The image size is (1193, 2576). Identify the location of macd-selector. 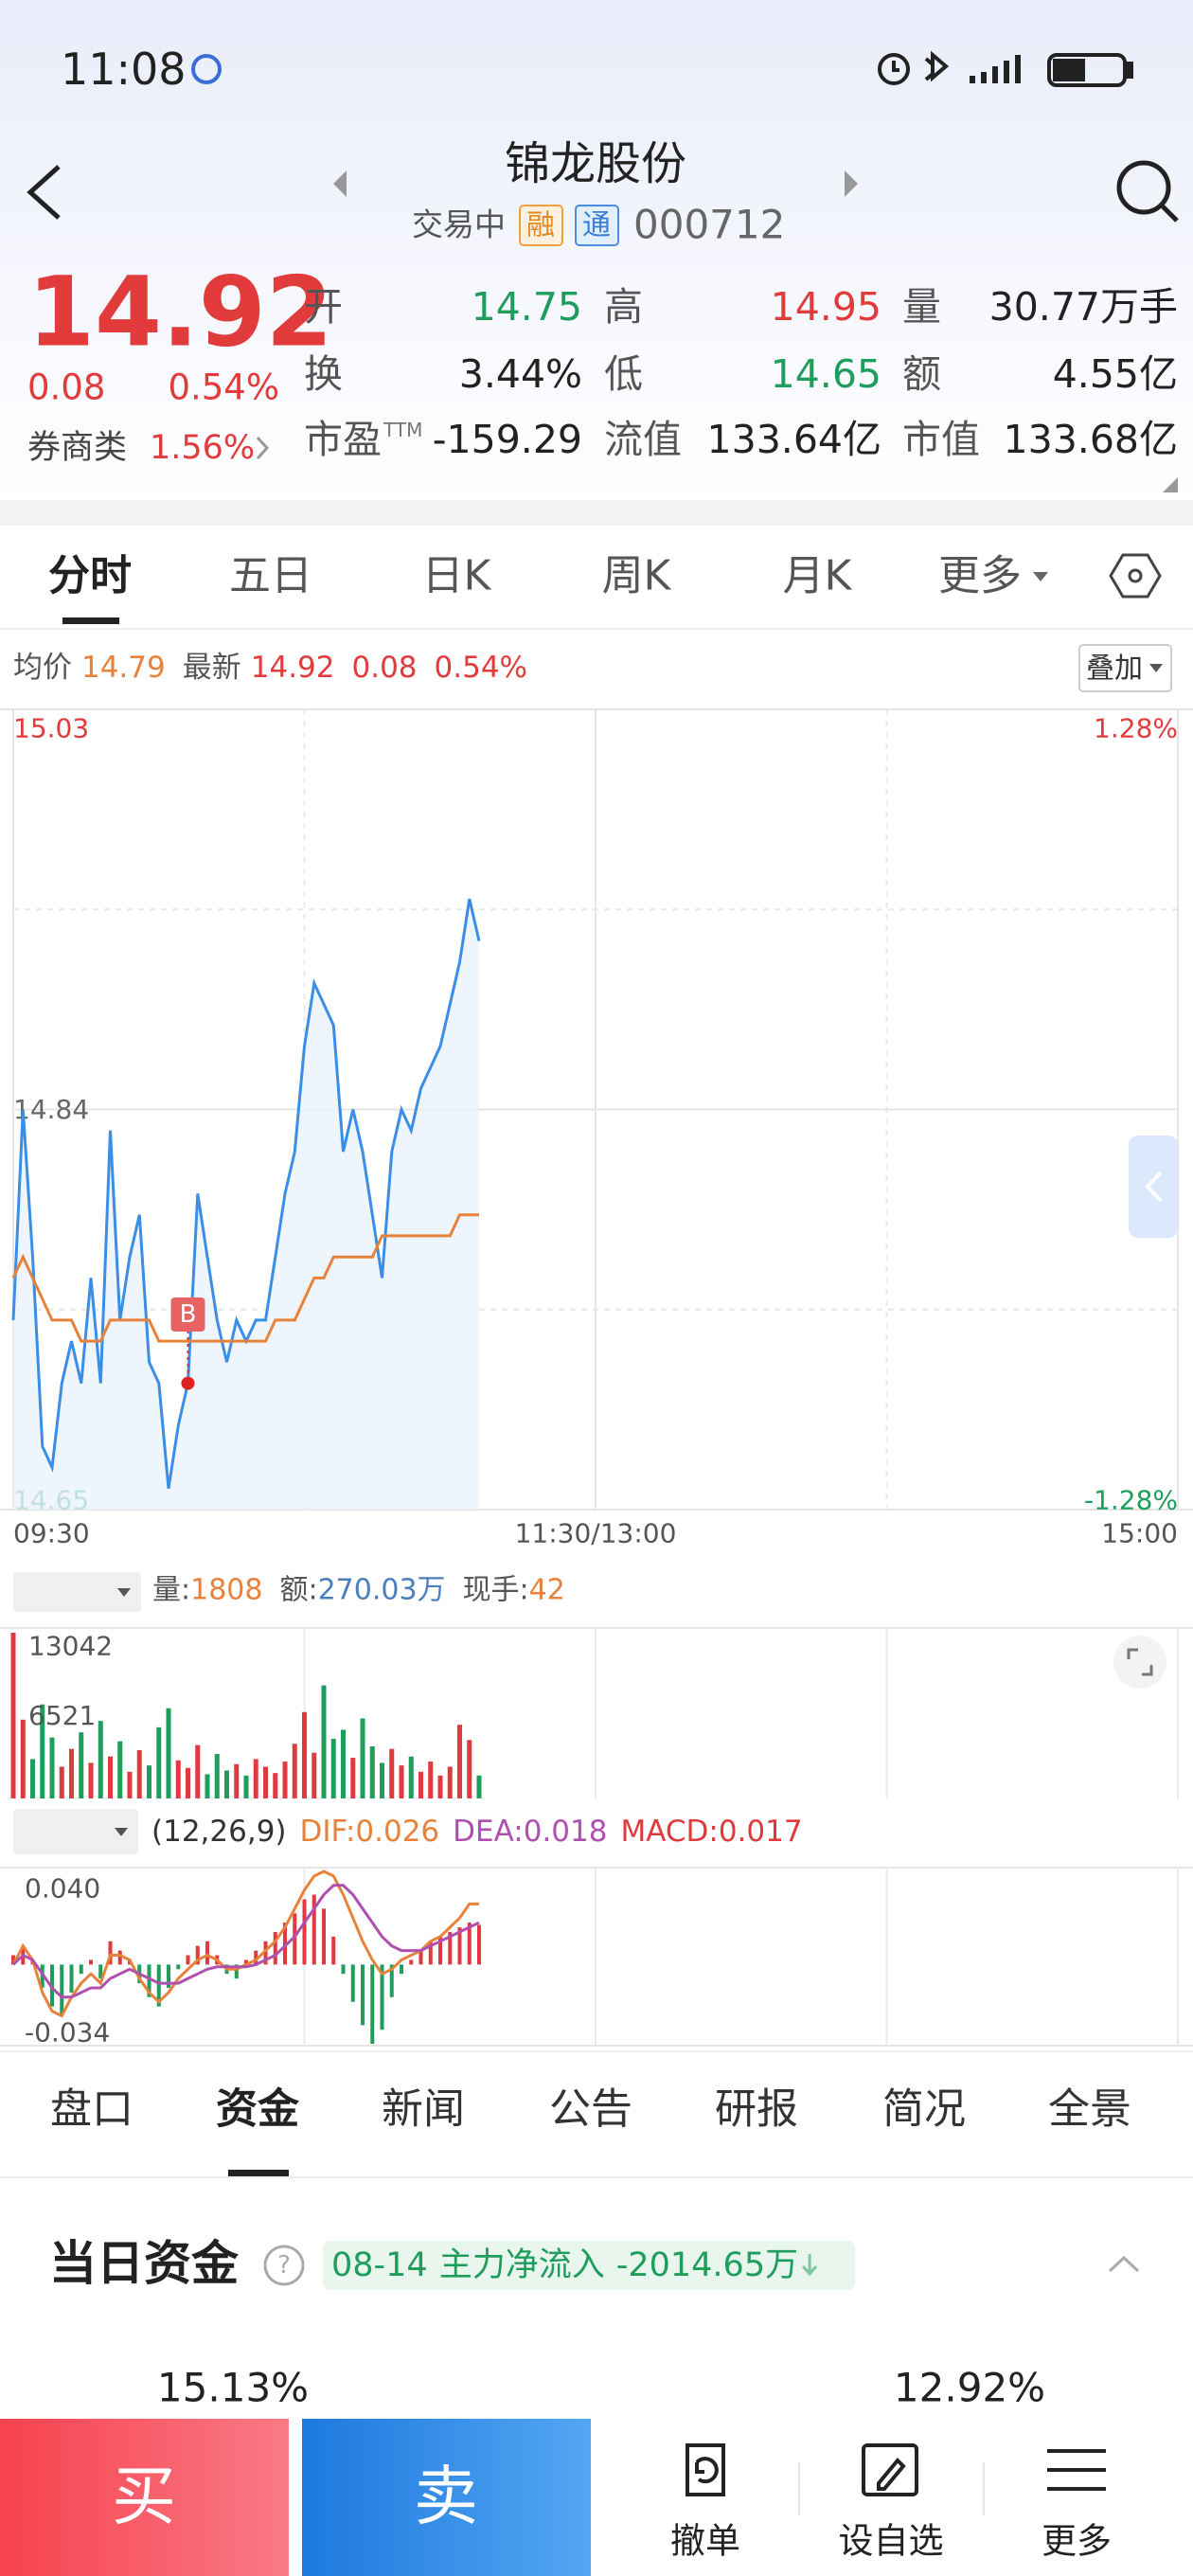
(75, 1831).